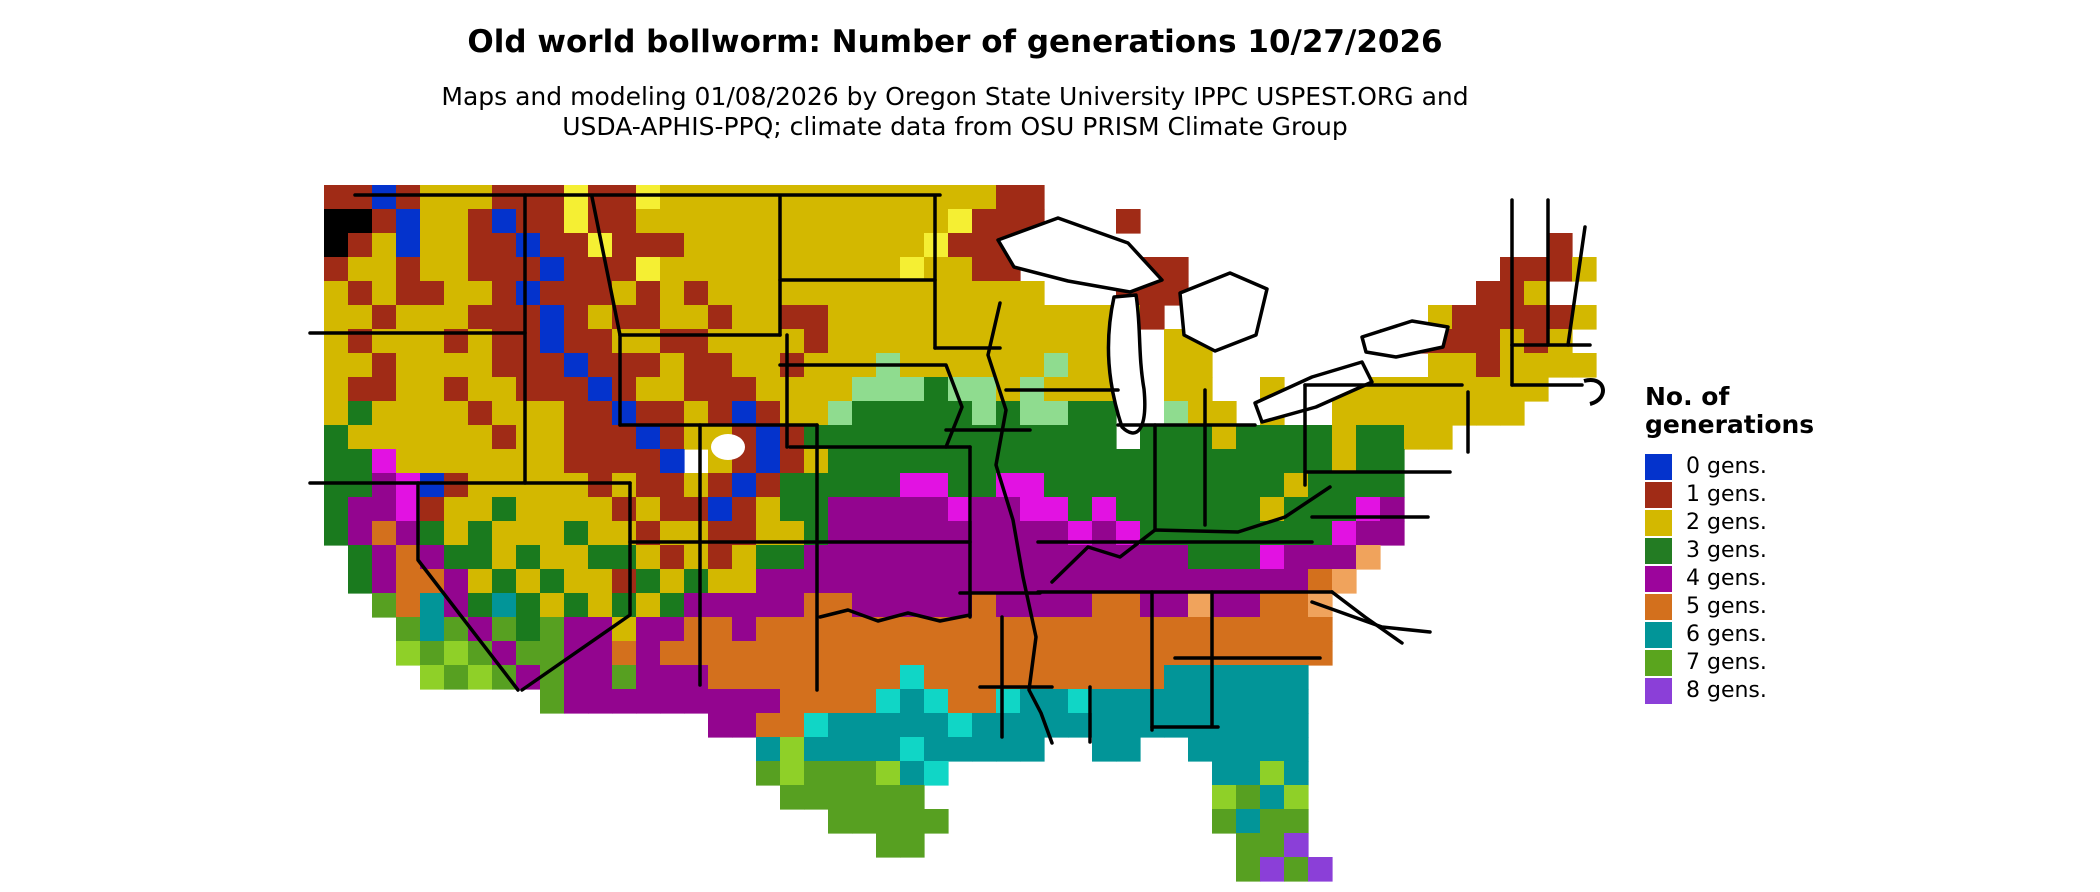  Describe the element at coordinates (1313, 392) in the screenshot. I see `lake-erie` at that location.